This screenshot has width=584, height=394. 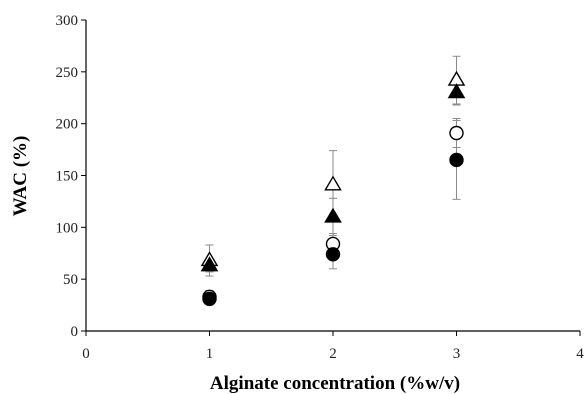 What do you see at coordinates (210, 354) in the screenshot?
I see `x-tick-label: 1` at bounding box center [210, 354].